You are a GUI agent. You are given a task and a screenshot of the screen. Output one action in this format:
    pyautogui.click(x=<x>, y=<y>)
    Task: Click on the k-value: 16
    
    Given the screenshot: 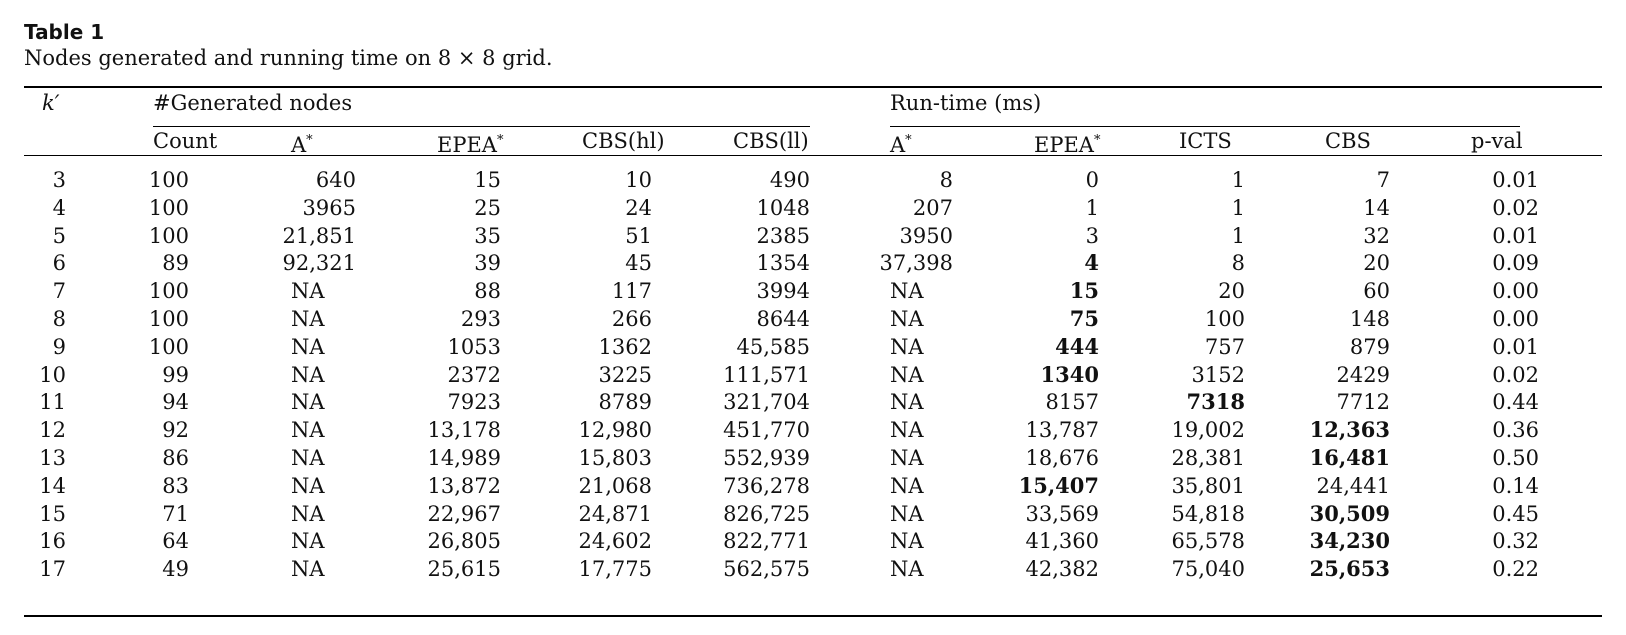 What is the action you would take?
    pyautogui.click(x=52, y=541)
    